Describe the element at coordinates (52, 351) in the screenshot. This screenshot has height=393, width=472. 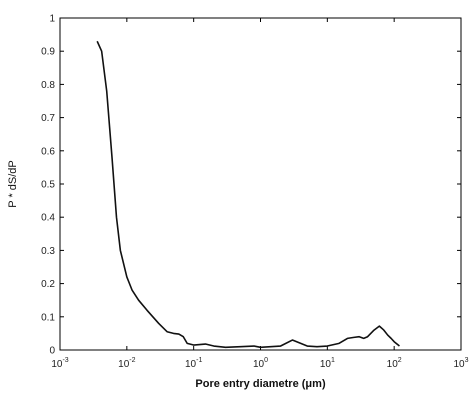
I see `y-tick-label: 0` at that location.